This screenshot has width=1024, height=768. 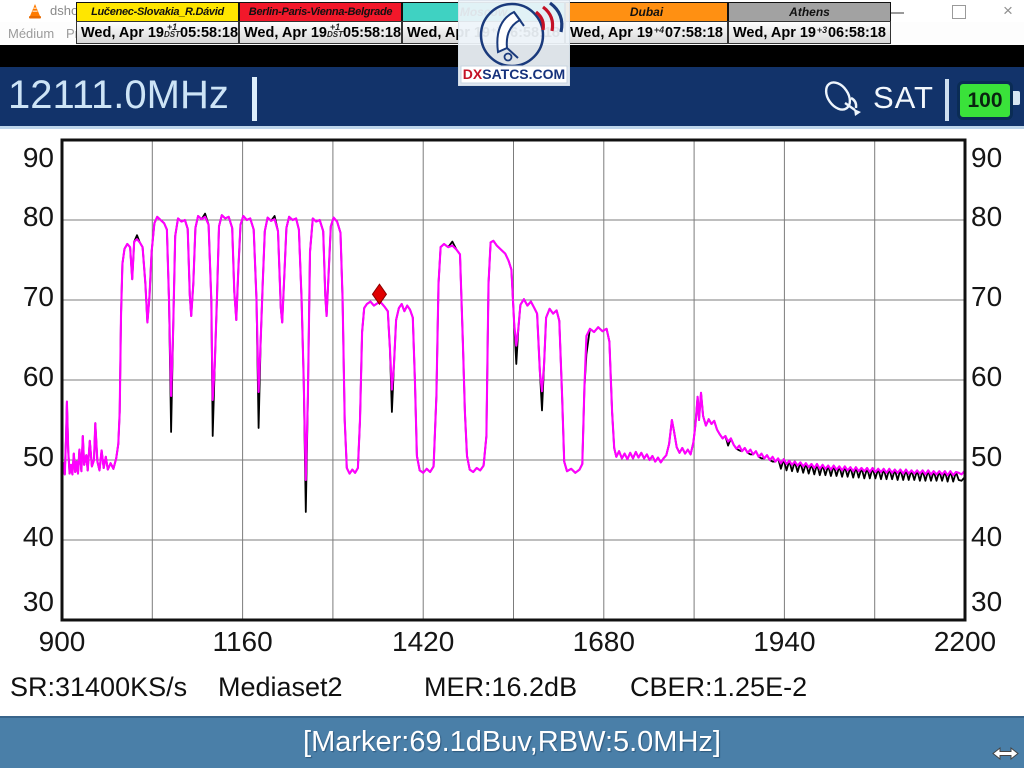 I want to click on resize-cursor-icon, so click(x=1005, y=753).